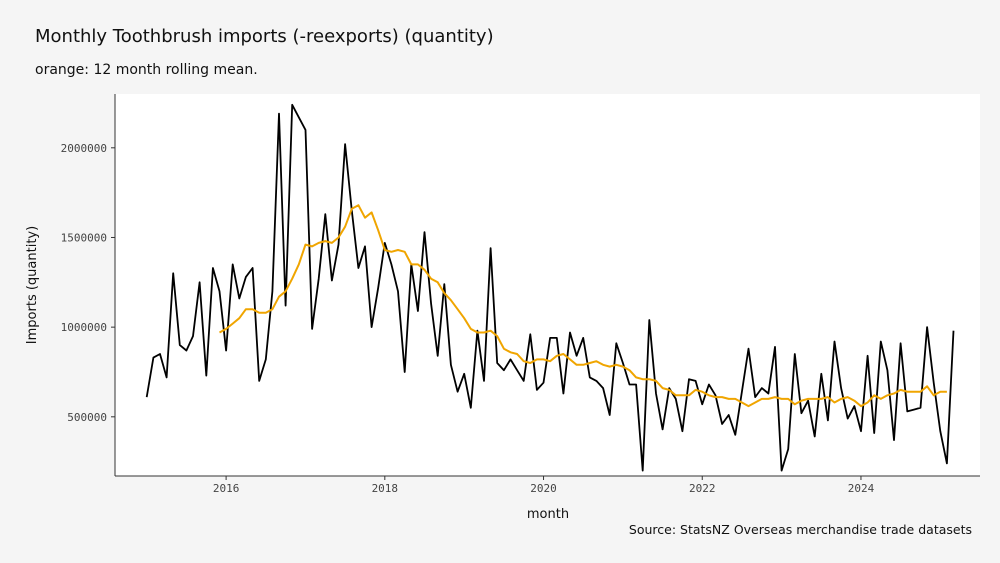 This screenshot has height=563, width=1000. I want to click on x-tick-label: 2018, so click(385, 488).